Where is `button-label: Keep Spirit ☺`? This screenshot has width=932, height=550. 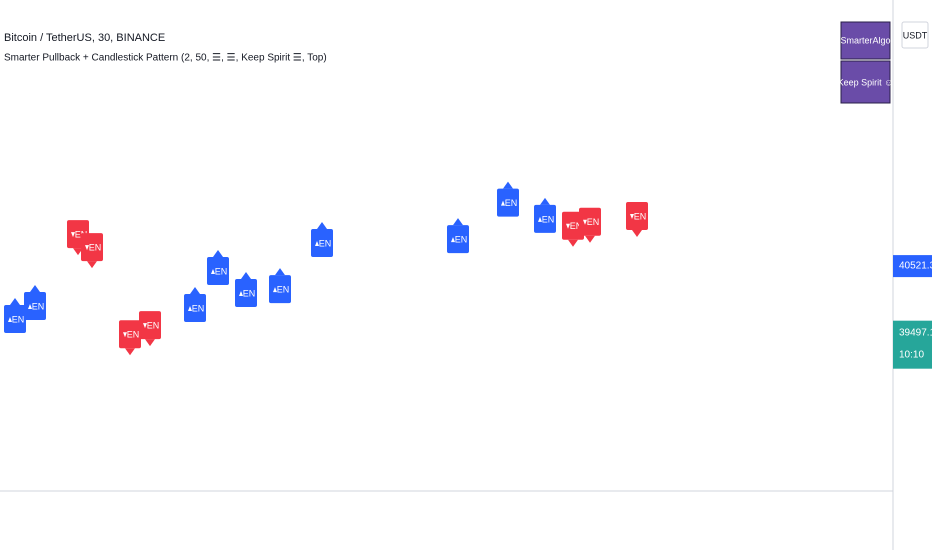 button-label: Keep Spirit ☺ is located at coordinates (866, 82).